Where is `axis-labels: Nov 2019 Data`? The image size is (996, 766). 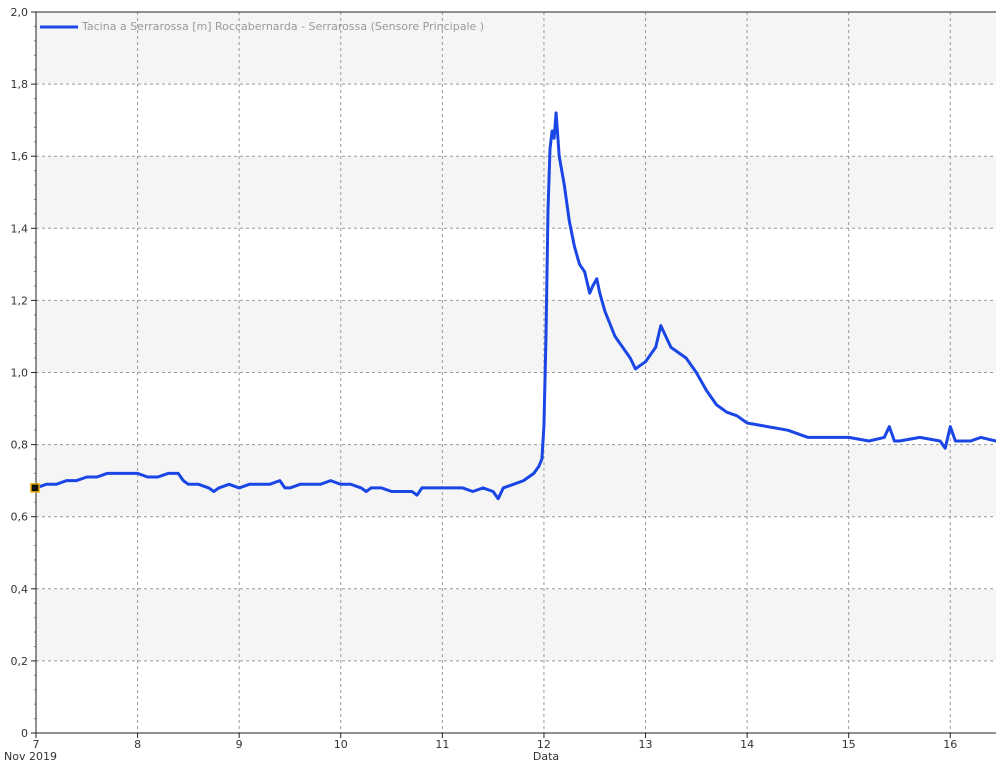 axis-labels: Nov 2019 Data is located at coordinates (281, 756).